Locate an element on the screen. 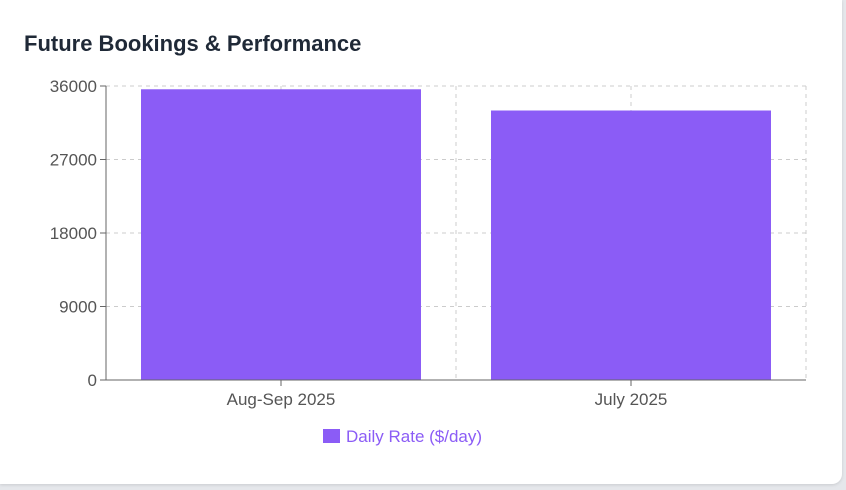 The image size is (846, 490). chart-title: Future Bookings & Performance is located at coordinates (193, 43).